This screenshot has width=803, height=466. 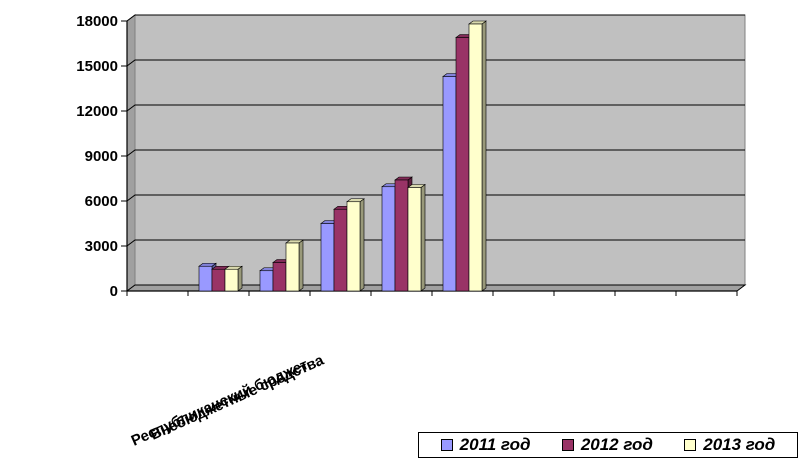 I want to click on legend-item-2013: 2013 год, so click(x=729, y=445).